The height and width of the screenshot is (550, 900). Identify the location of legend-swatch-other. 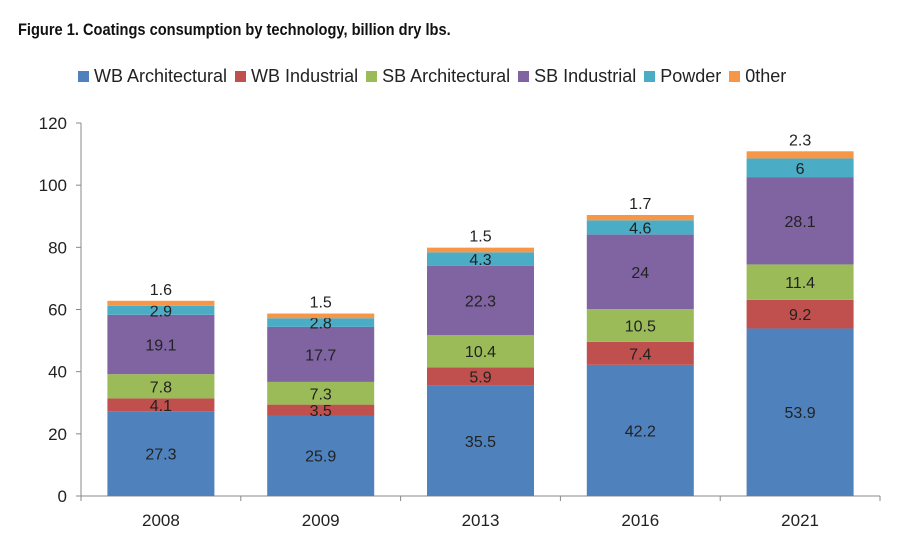
(735, 76).